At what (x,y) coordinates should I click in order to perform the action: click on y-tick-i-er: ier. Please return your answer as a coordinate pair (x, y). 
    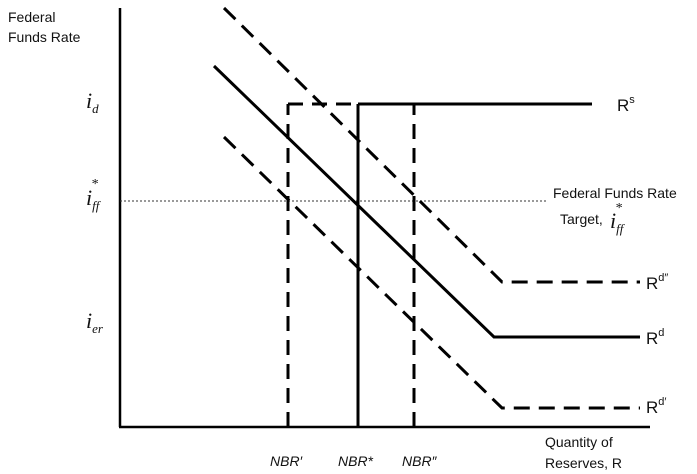
    Looking at the image, I should click on (95, 322).